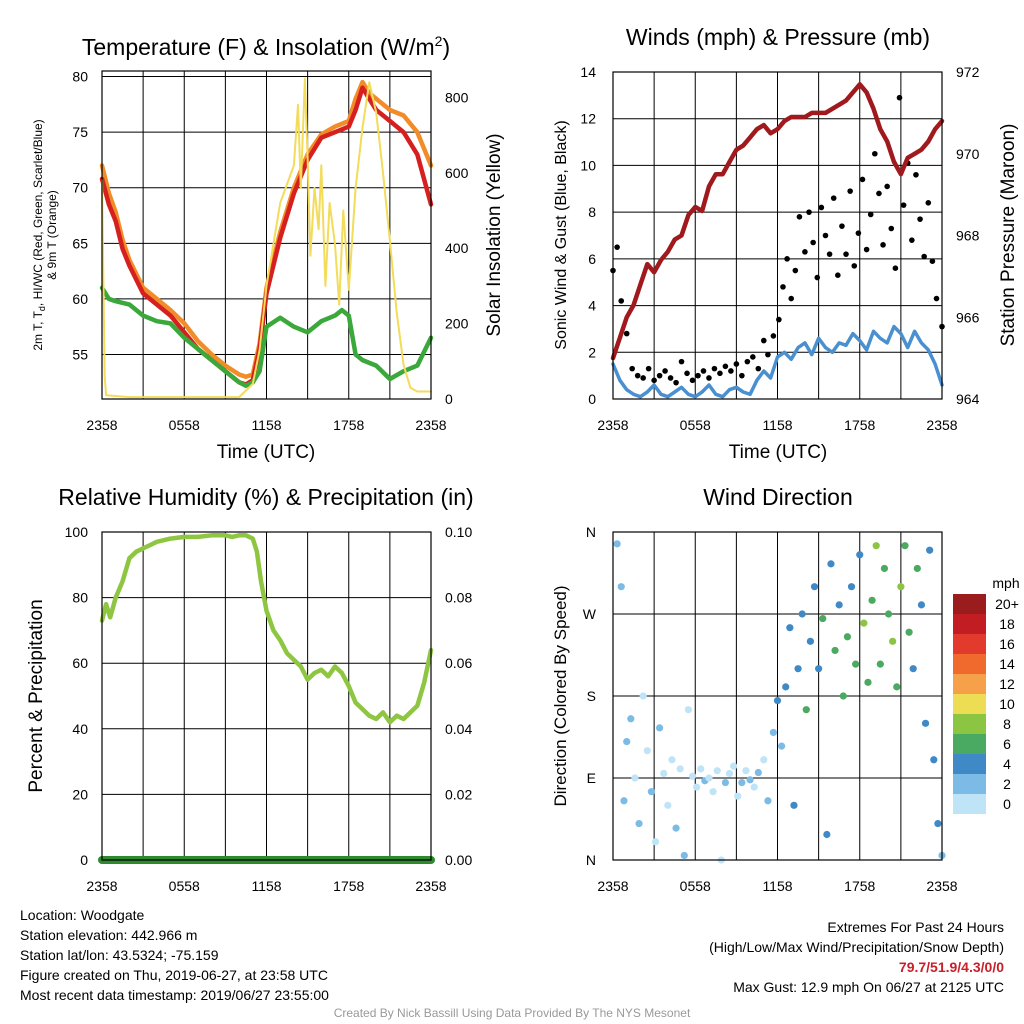  Describe the element at coordinates (590, 614) in the screenshot. I see `direction-ytick-label: W` at that location.